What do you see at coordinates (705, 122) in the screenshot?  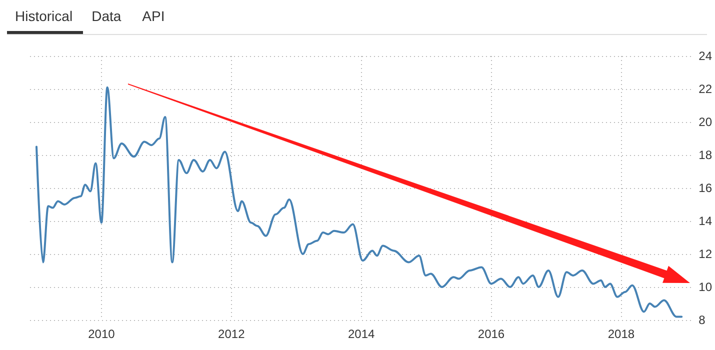 I see `y-tick-label: 20` at bounding box center [705, 122].